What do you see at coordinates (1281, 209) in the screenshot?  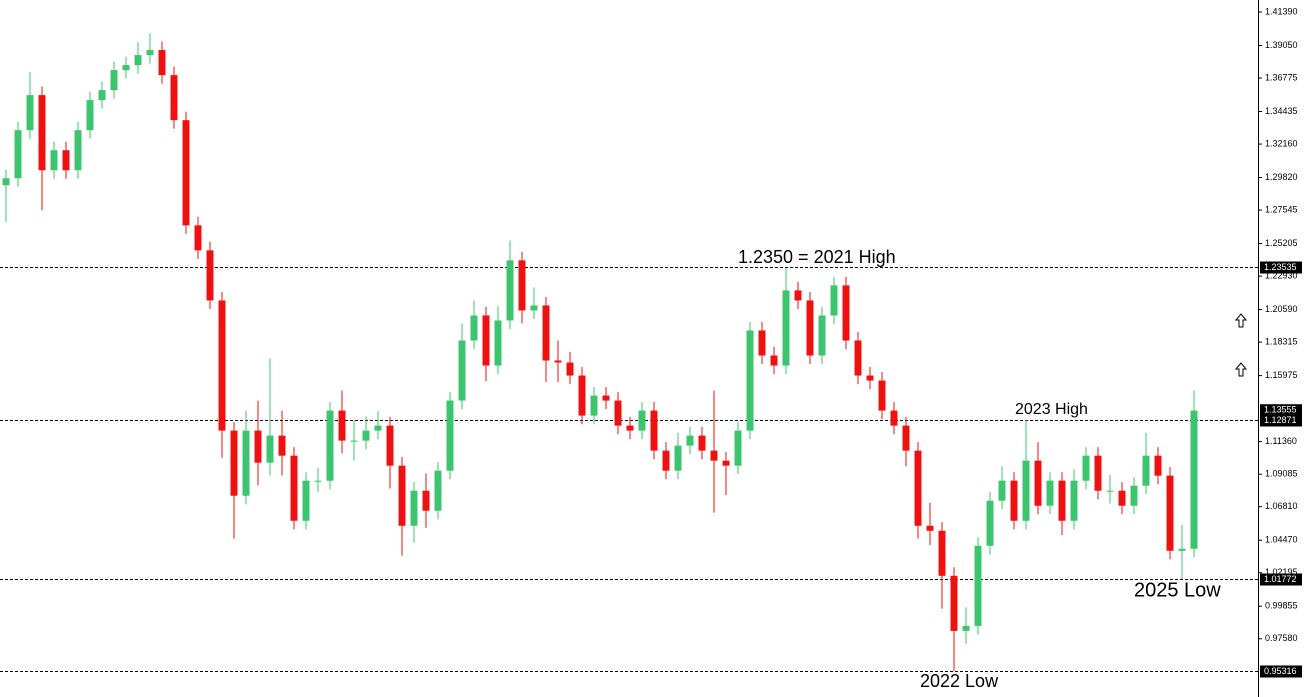 I see `y-tick-label: 1.27545` at bounding box center [1281, 209].